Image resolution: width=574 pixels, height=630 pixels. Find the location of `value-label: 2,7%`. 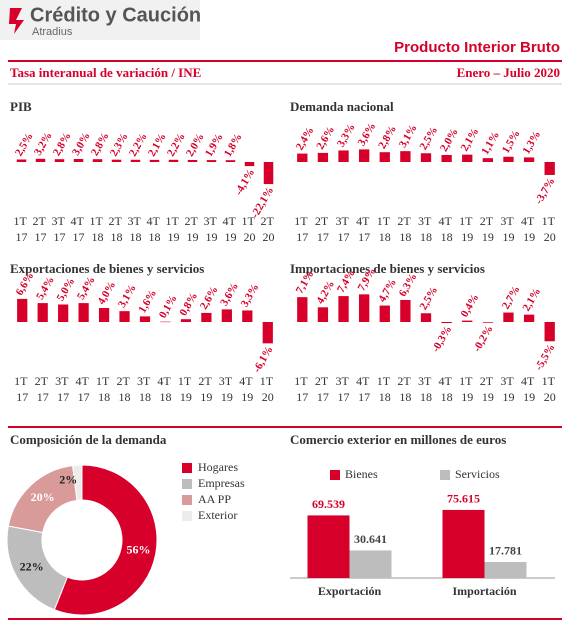

value-label: 2,7% is located at coordinates (511, 297).